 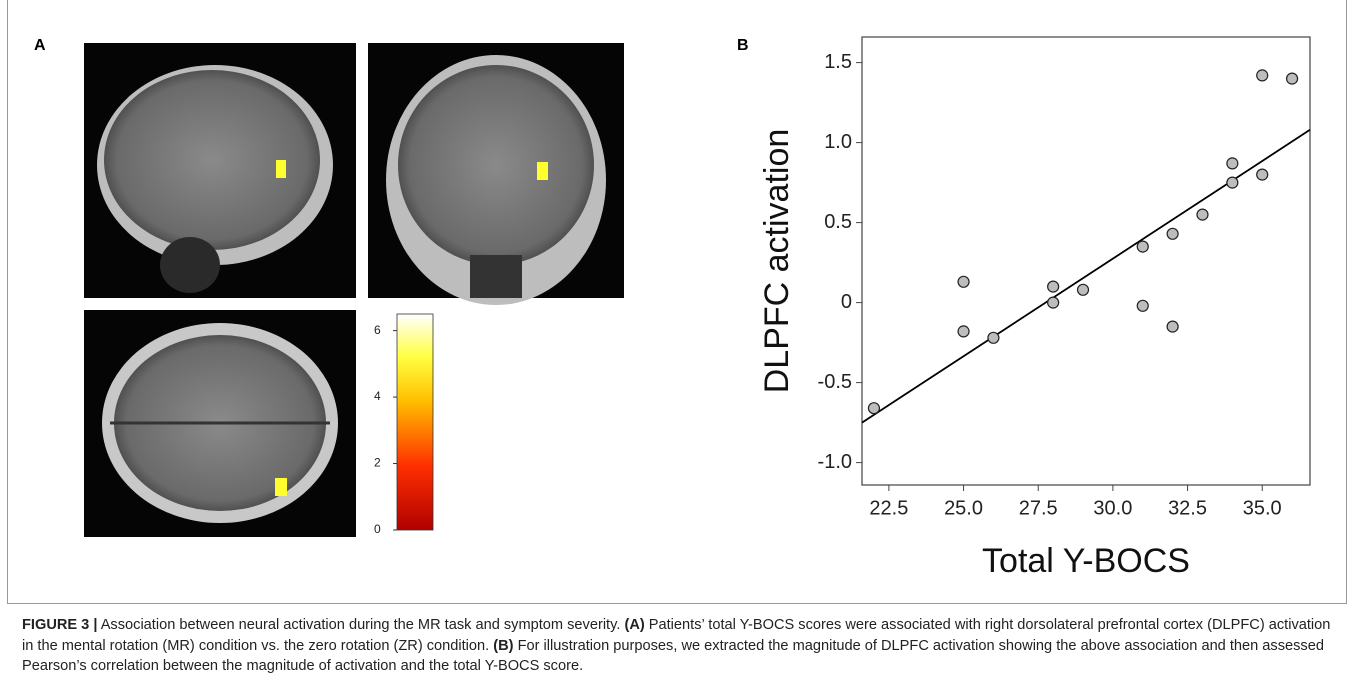 I want to click on y-tick-label: -1.0, so click(x=835, y=462).